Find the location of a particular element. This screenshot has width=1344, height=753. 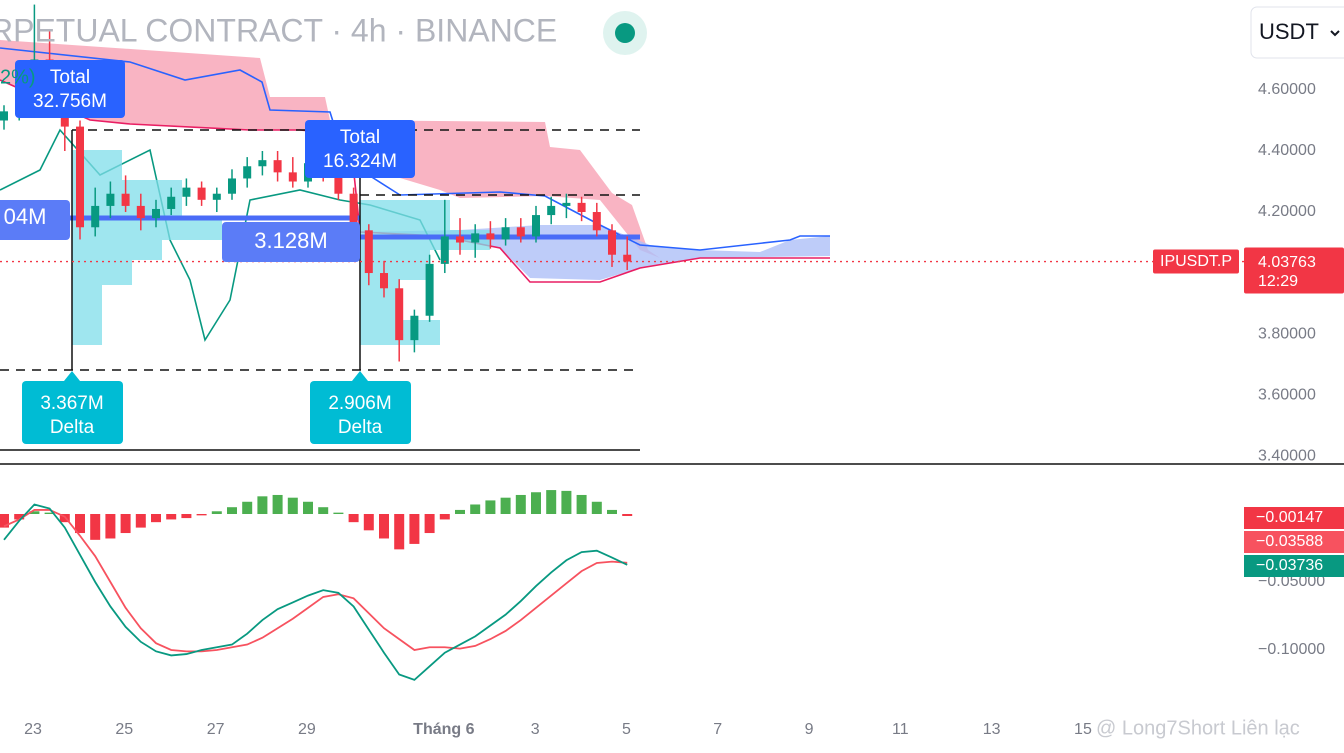

y2-tick-label: −0.10000 is located at coordinates (1291, 649).